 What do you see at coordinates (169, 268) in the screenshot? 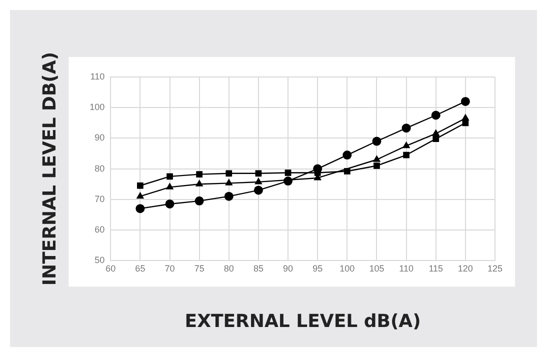
I see `x-tick-label: 70` at bounding box center [169, 268].